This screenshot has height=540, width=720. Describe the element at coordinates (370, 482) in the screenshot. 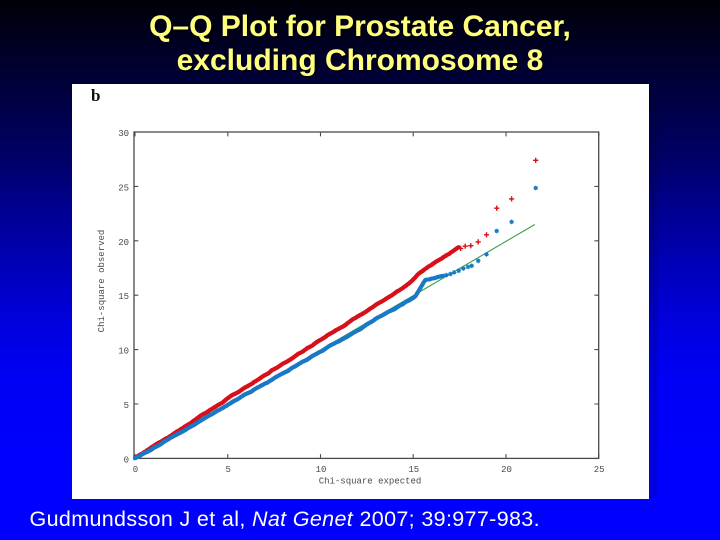

I see `svg-text: Chi-square expected` at that location.